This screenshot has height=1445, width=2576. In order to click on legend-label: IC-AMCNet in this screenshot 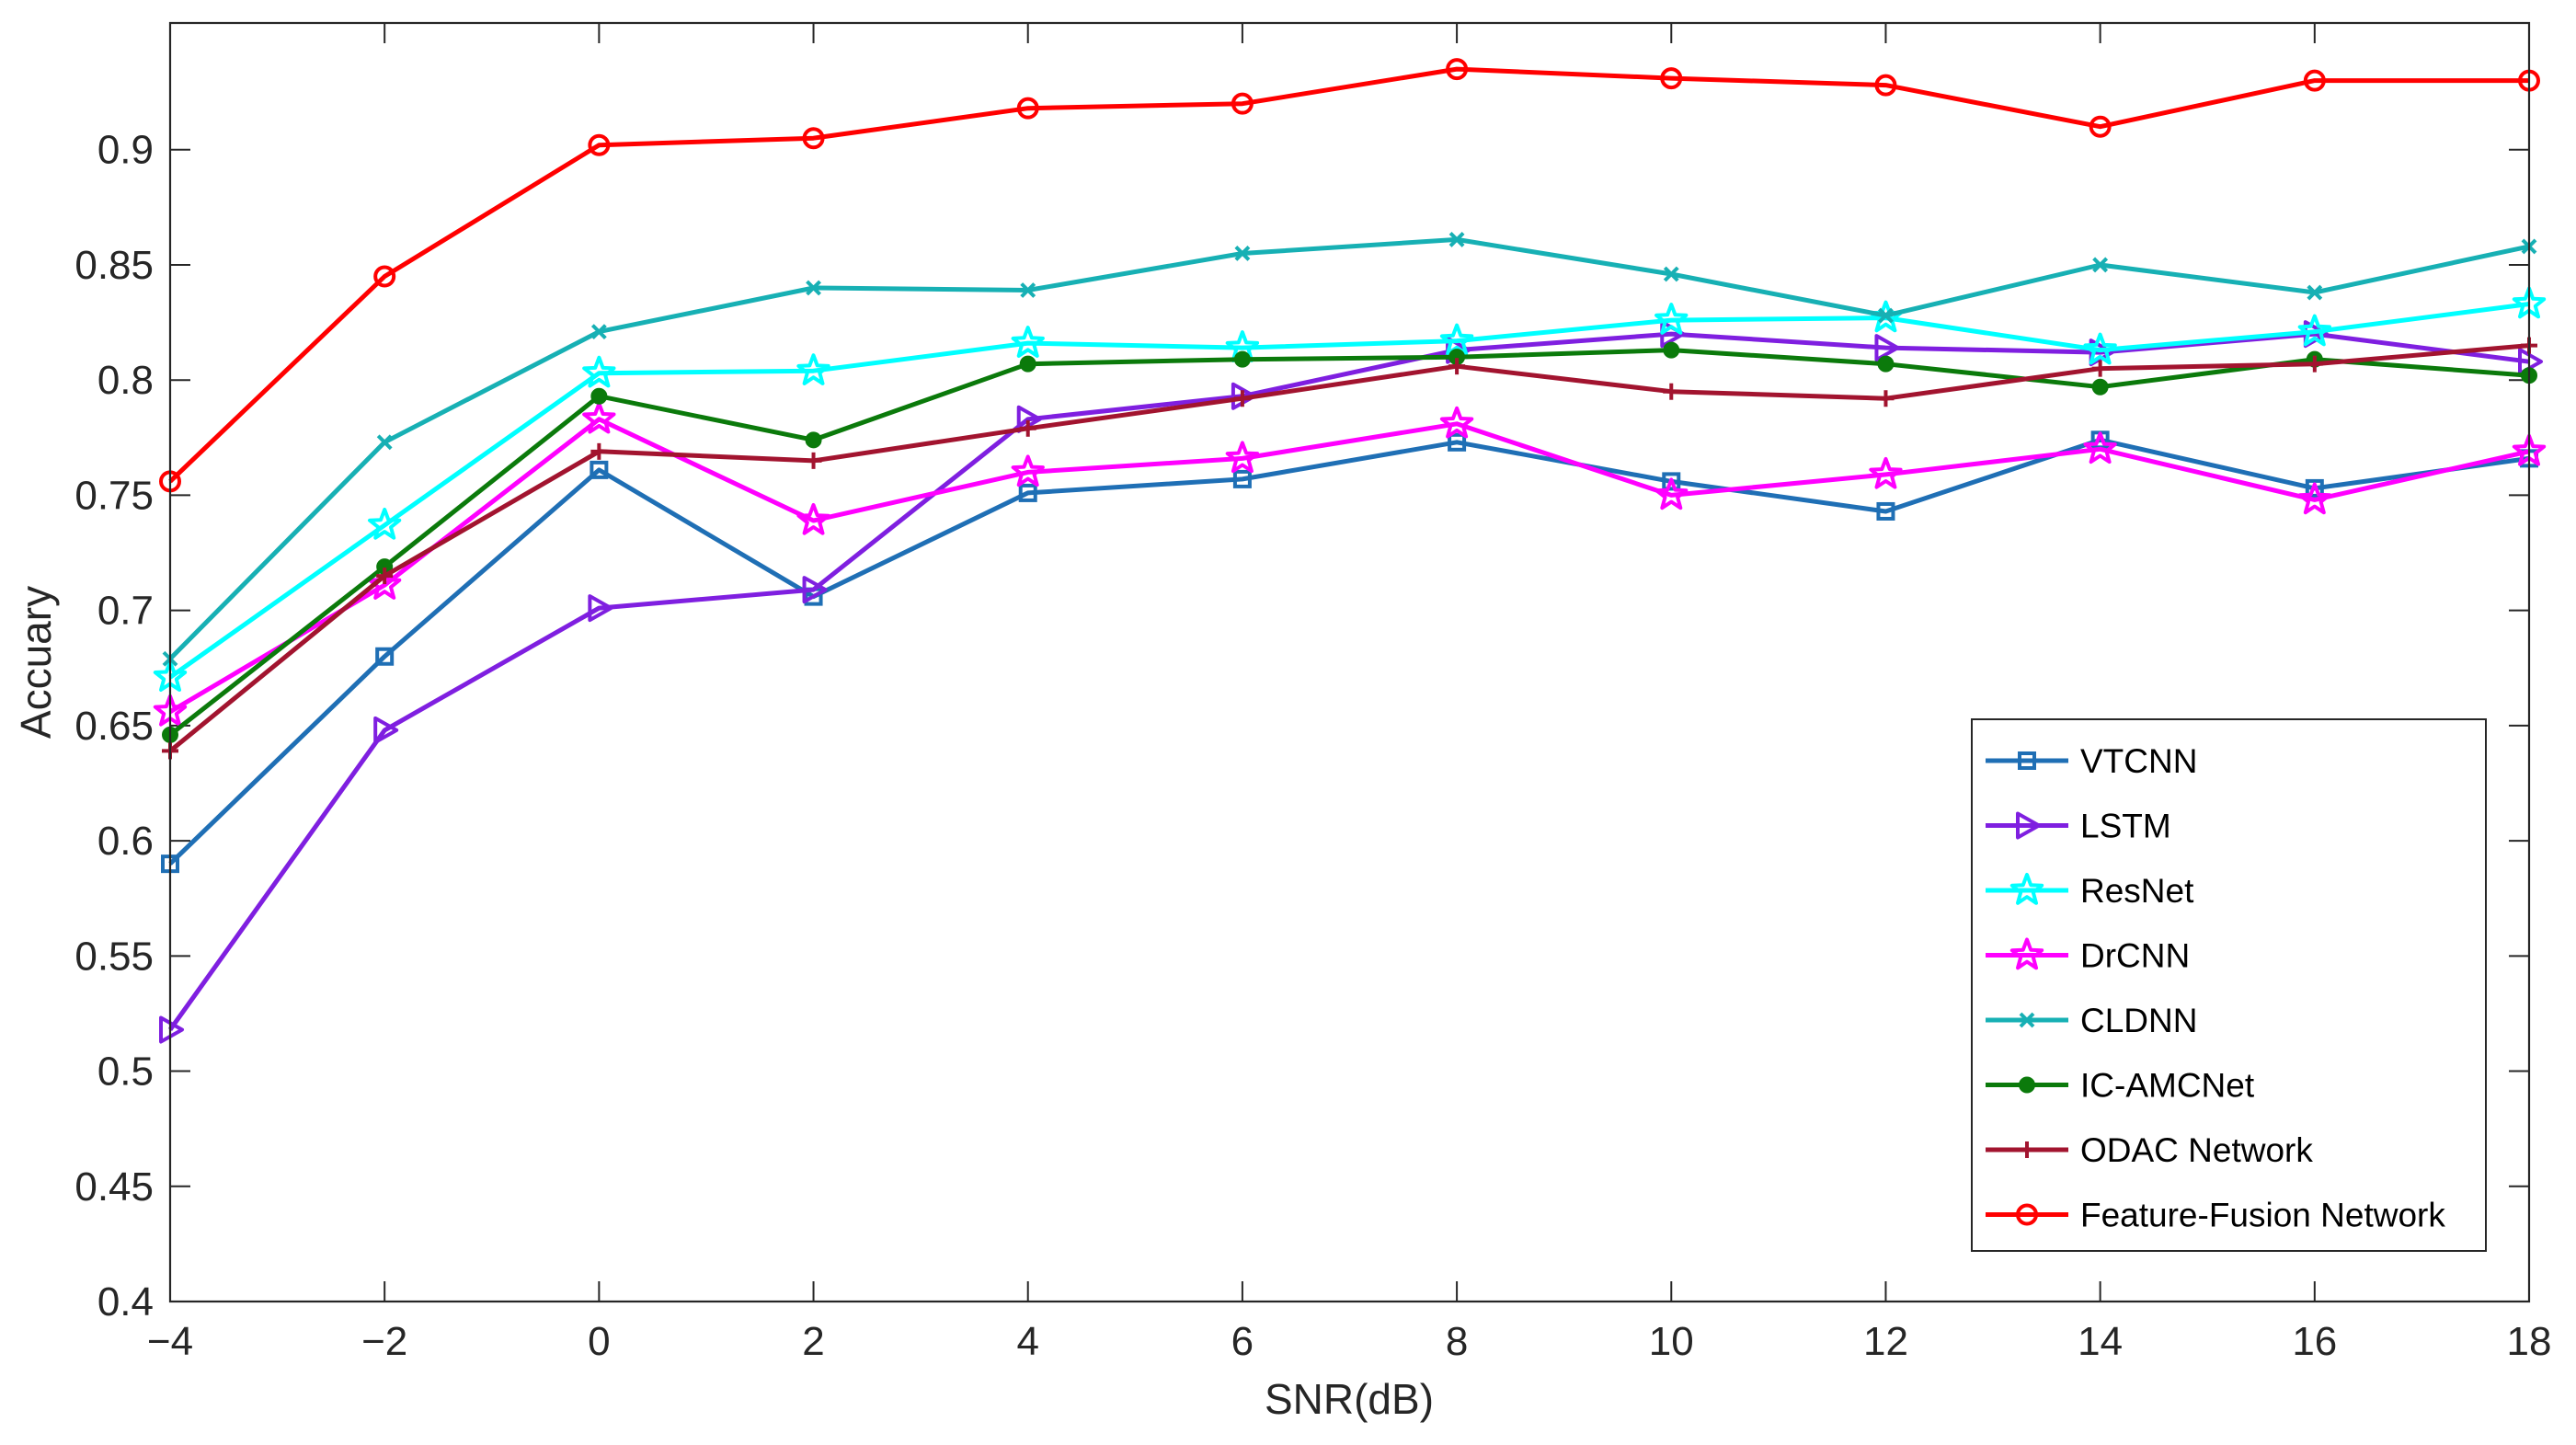, I will do `click(2167, 1086)`.